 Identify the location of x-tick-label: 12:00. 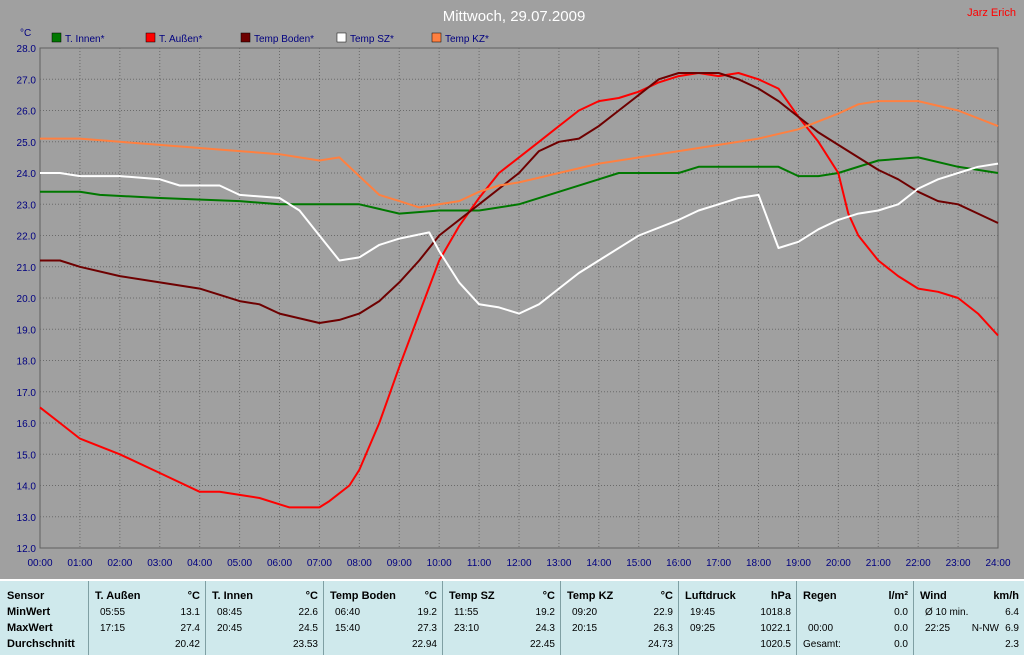
(518, 563).